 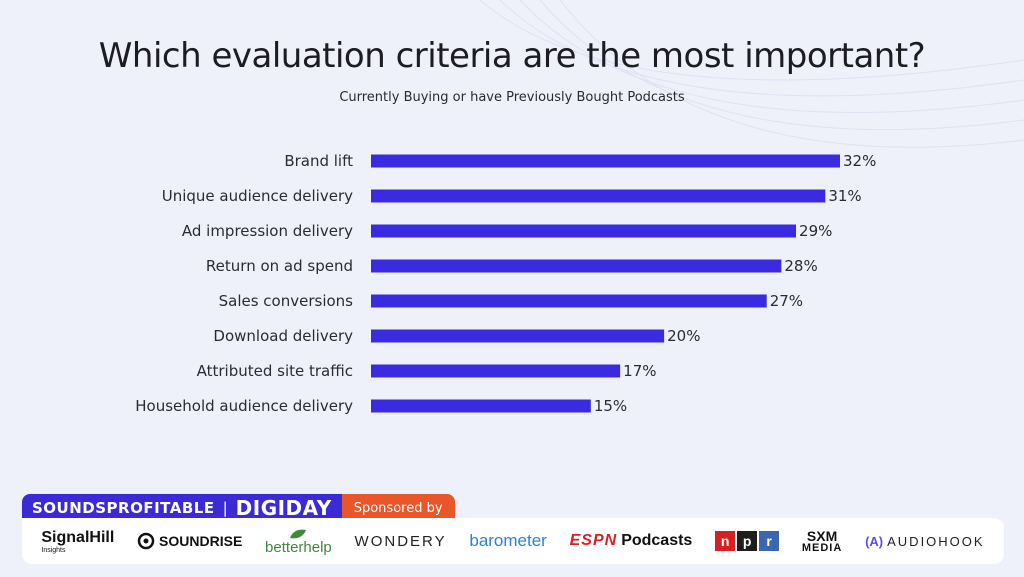 I want to click on audiohook-text: AUDIOHOOK, so click(x=936, y=541).